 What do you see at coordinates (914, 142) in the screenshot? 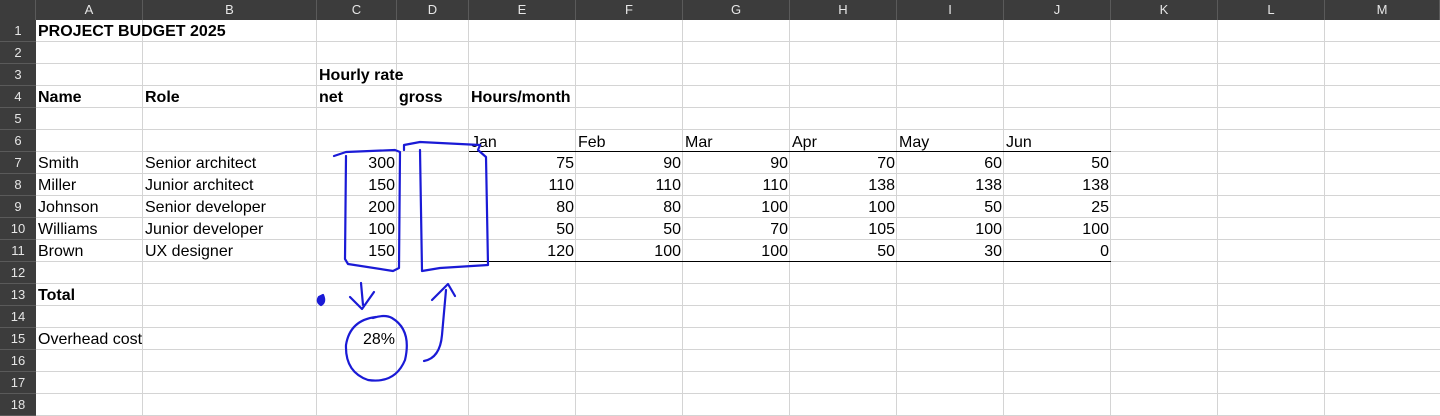
I see `month-header-may: May` at bounding box center [914, 142].